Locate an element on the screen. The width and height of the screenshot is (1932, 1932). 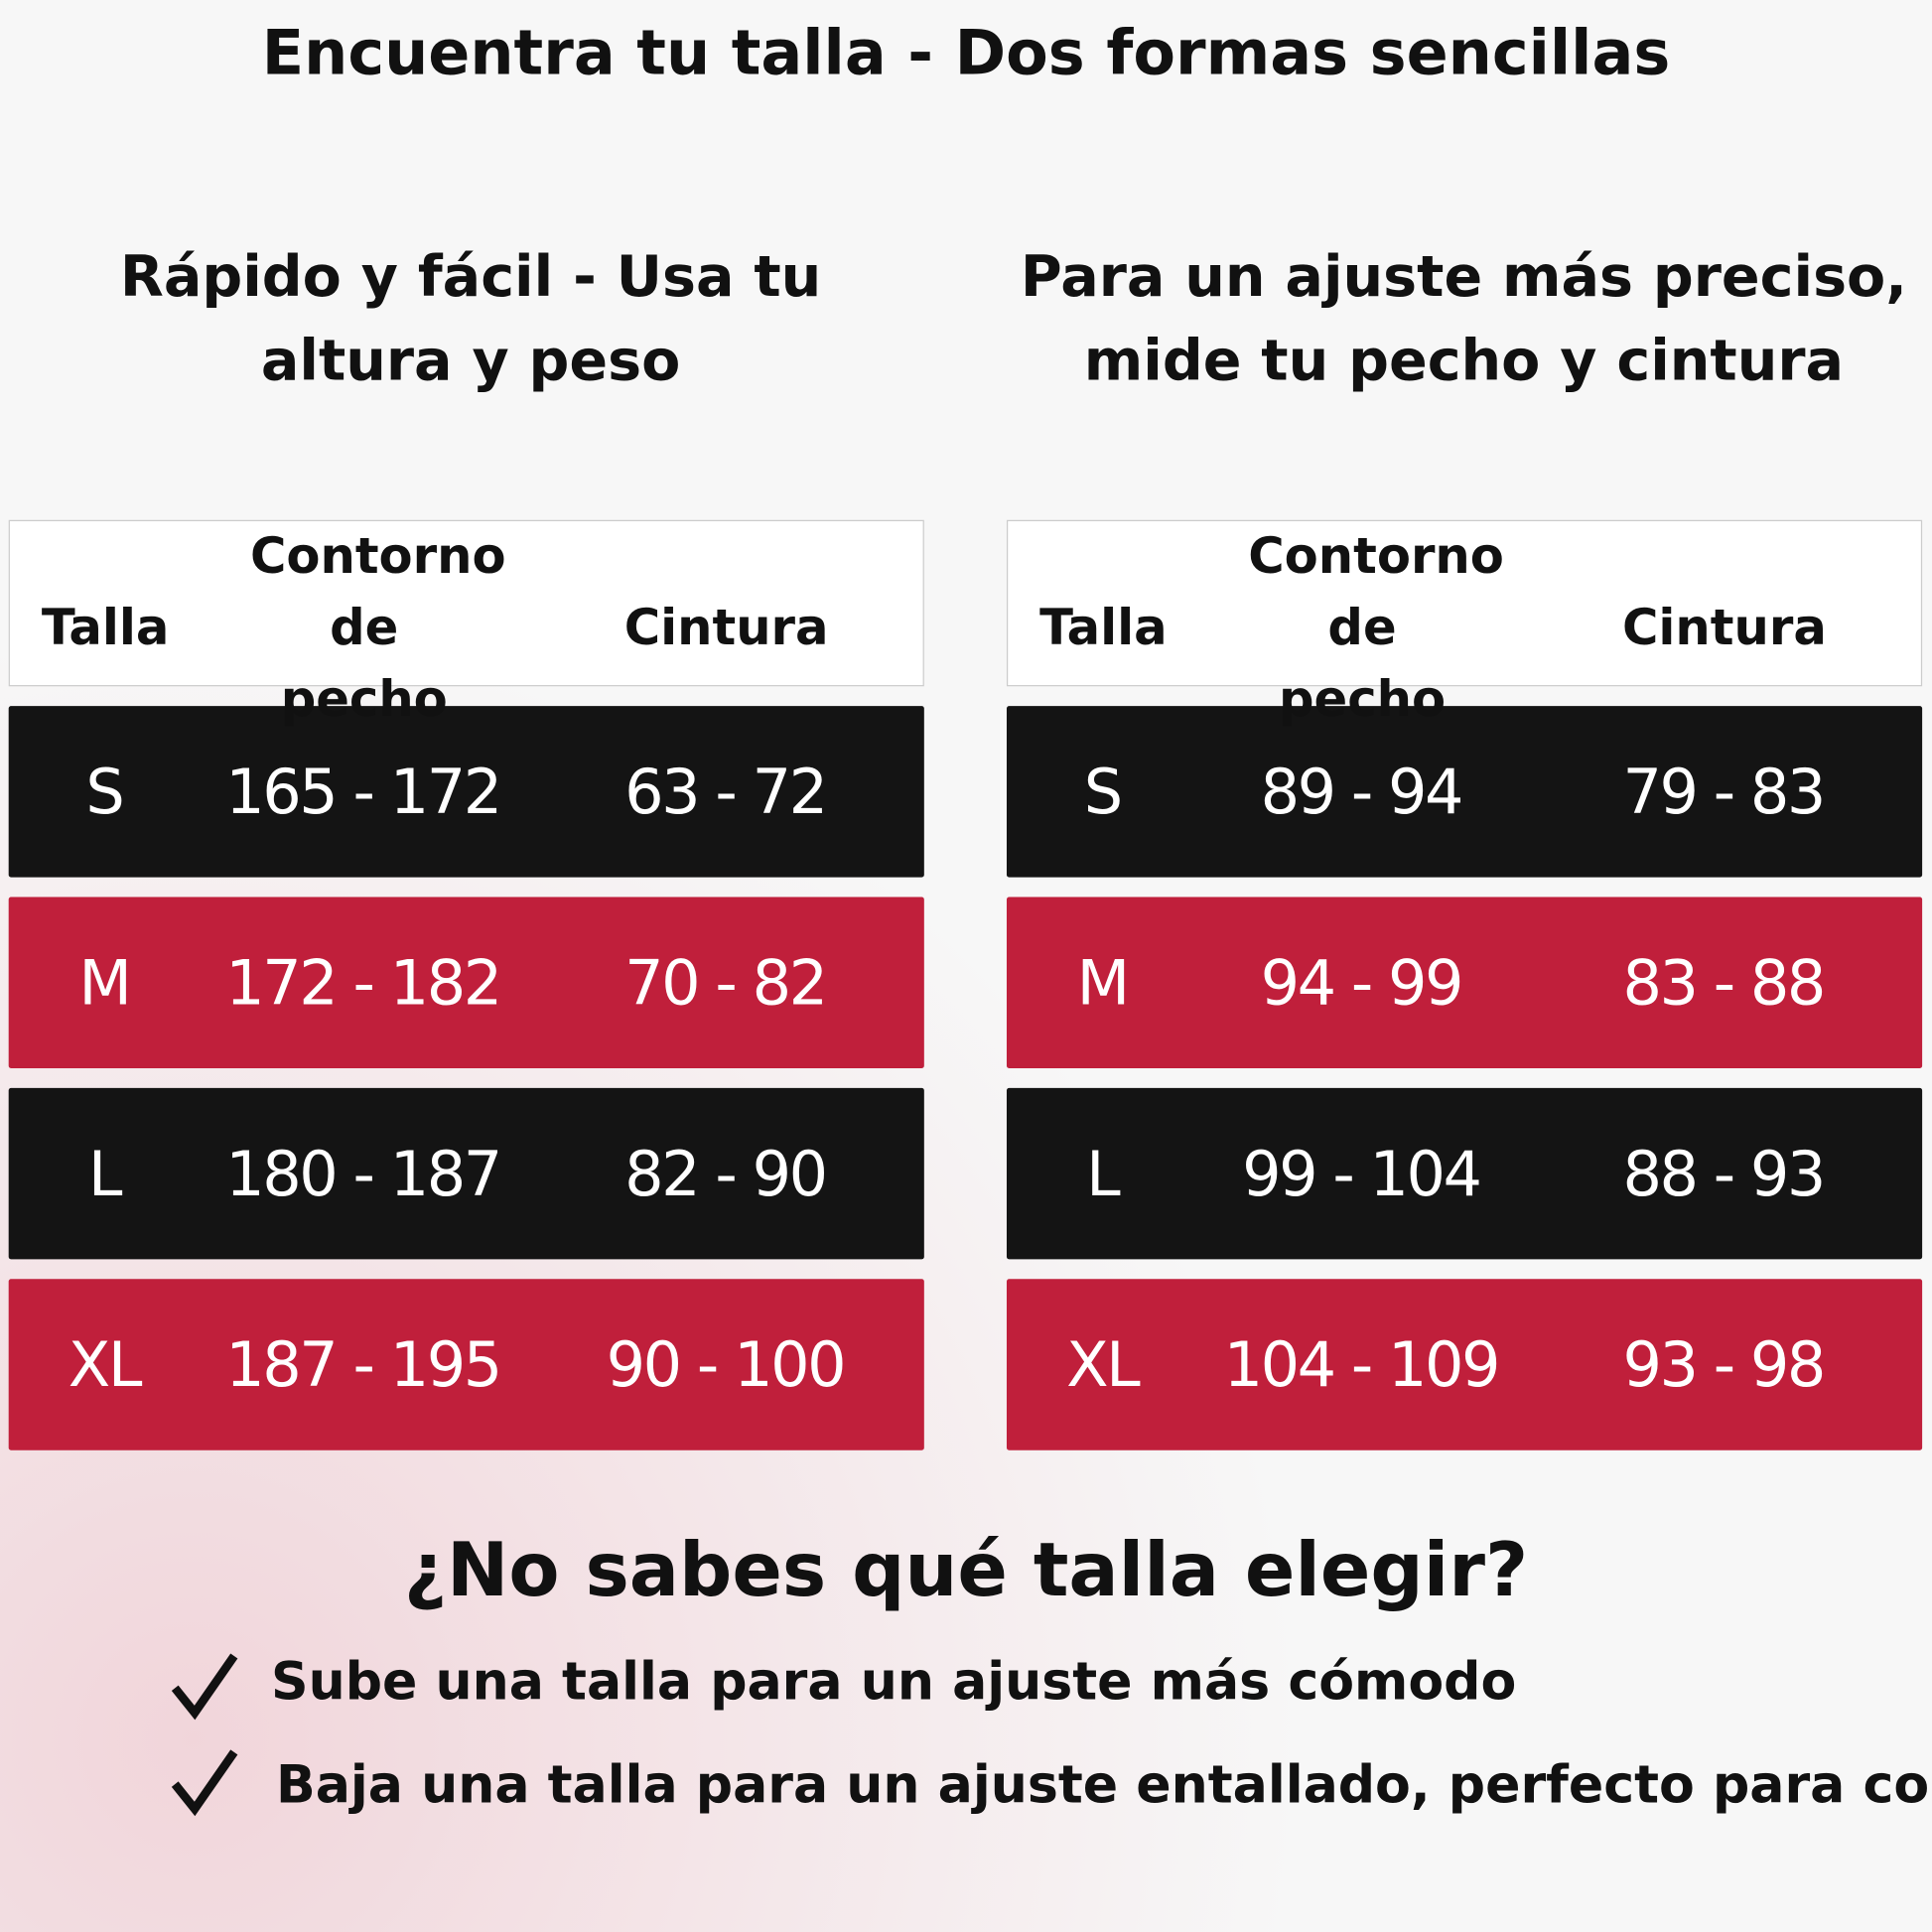
cell: 89 - 94 is located at coordinates (1362, 792).